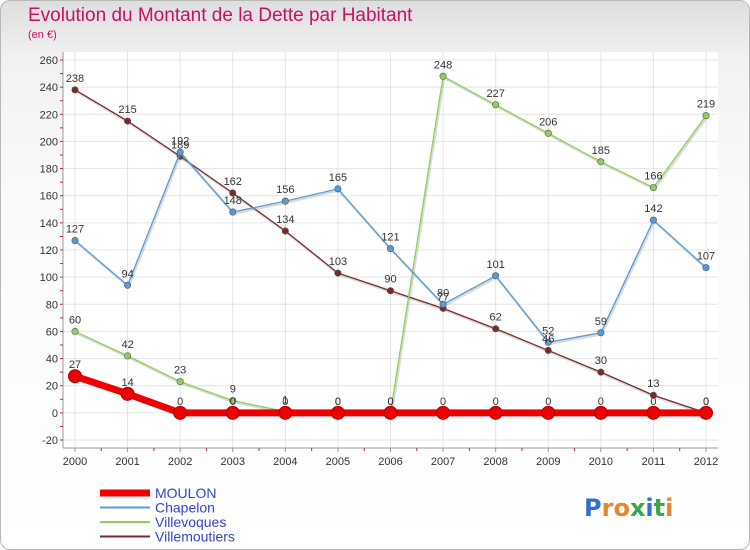  Describe the element at coordinates (127, 345) in the screenshot. I see `data-label-villevoques: 42` at that location.